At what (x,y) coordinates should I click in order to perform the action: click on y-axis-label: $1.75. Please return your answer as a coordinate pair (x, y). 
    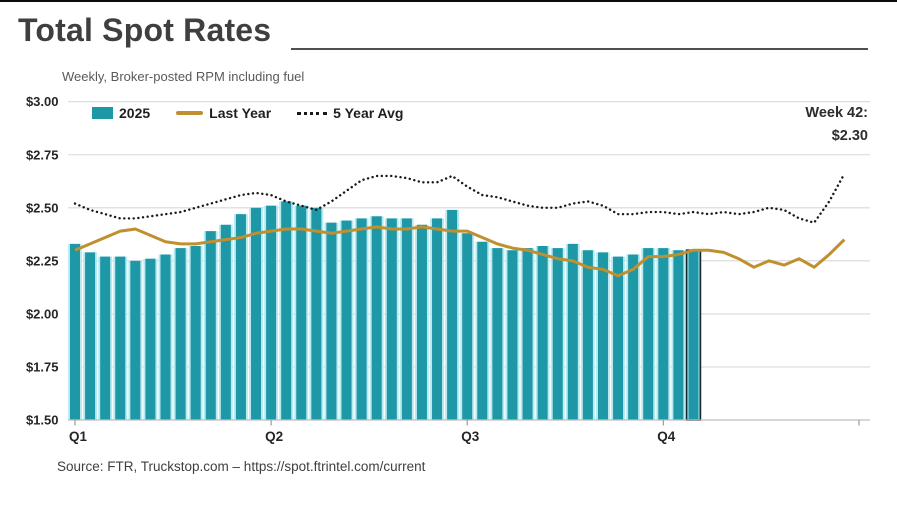
    Looking at the image, I should click on (42, 366).